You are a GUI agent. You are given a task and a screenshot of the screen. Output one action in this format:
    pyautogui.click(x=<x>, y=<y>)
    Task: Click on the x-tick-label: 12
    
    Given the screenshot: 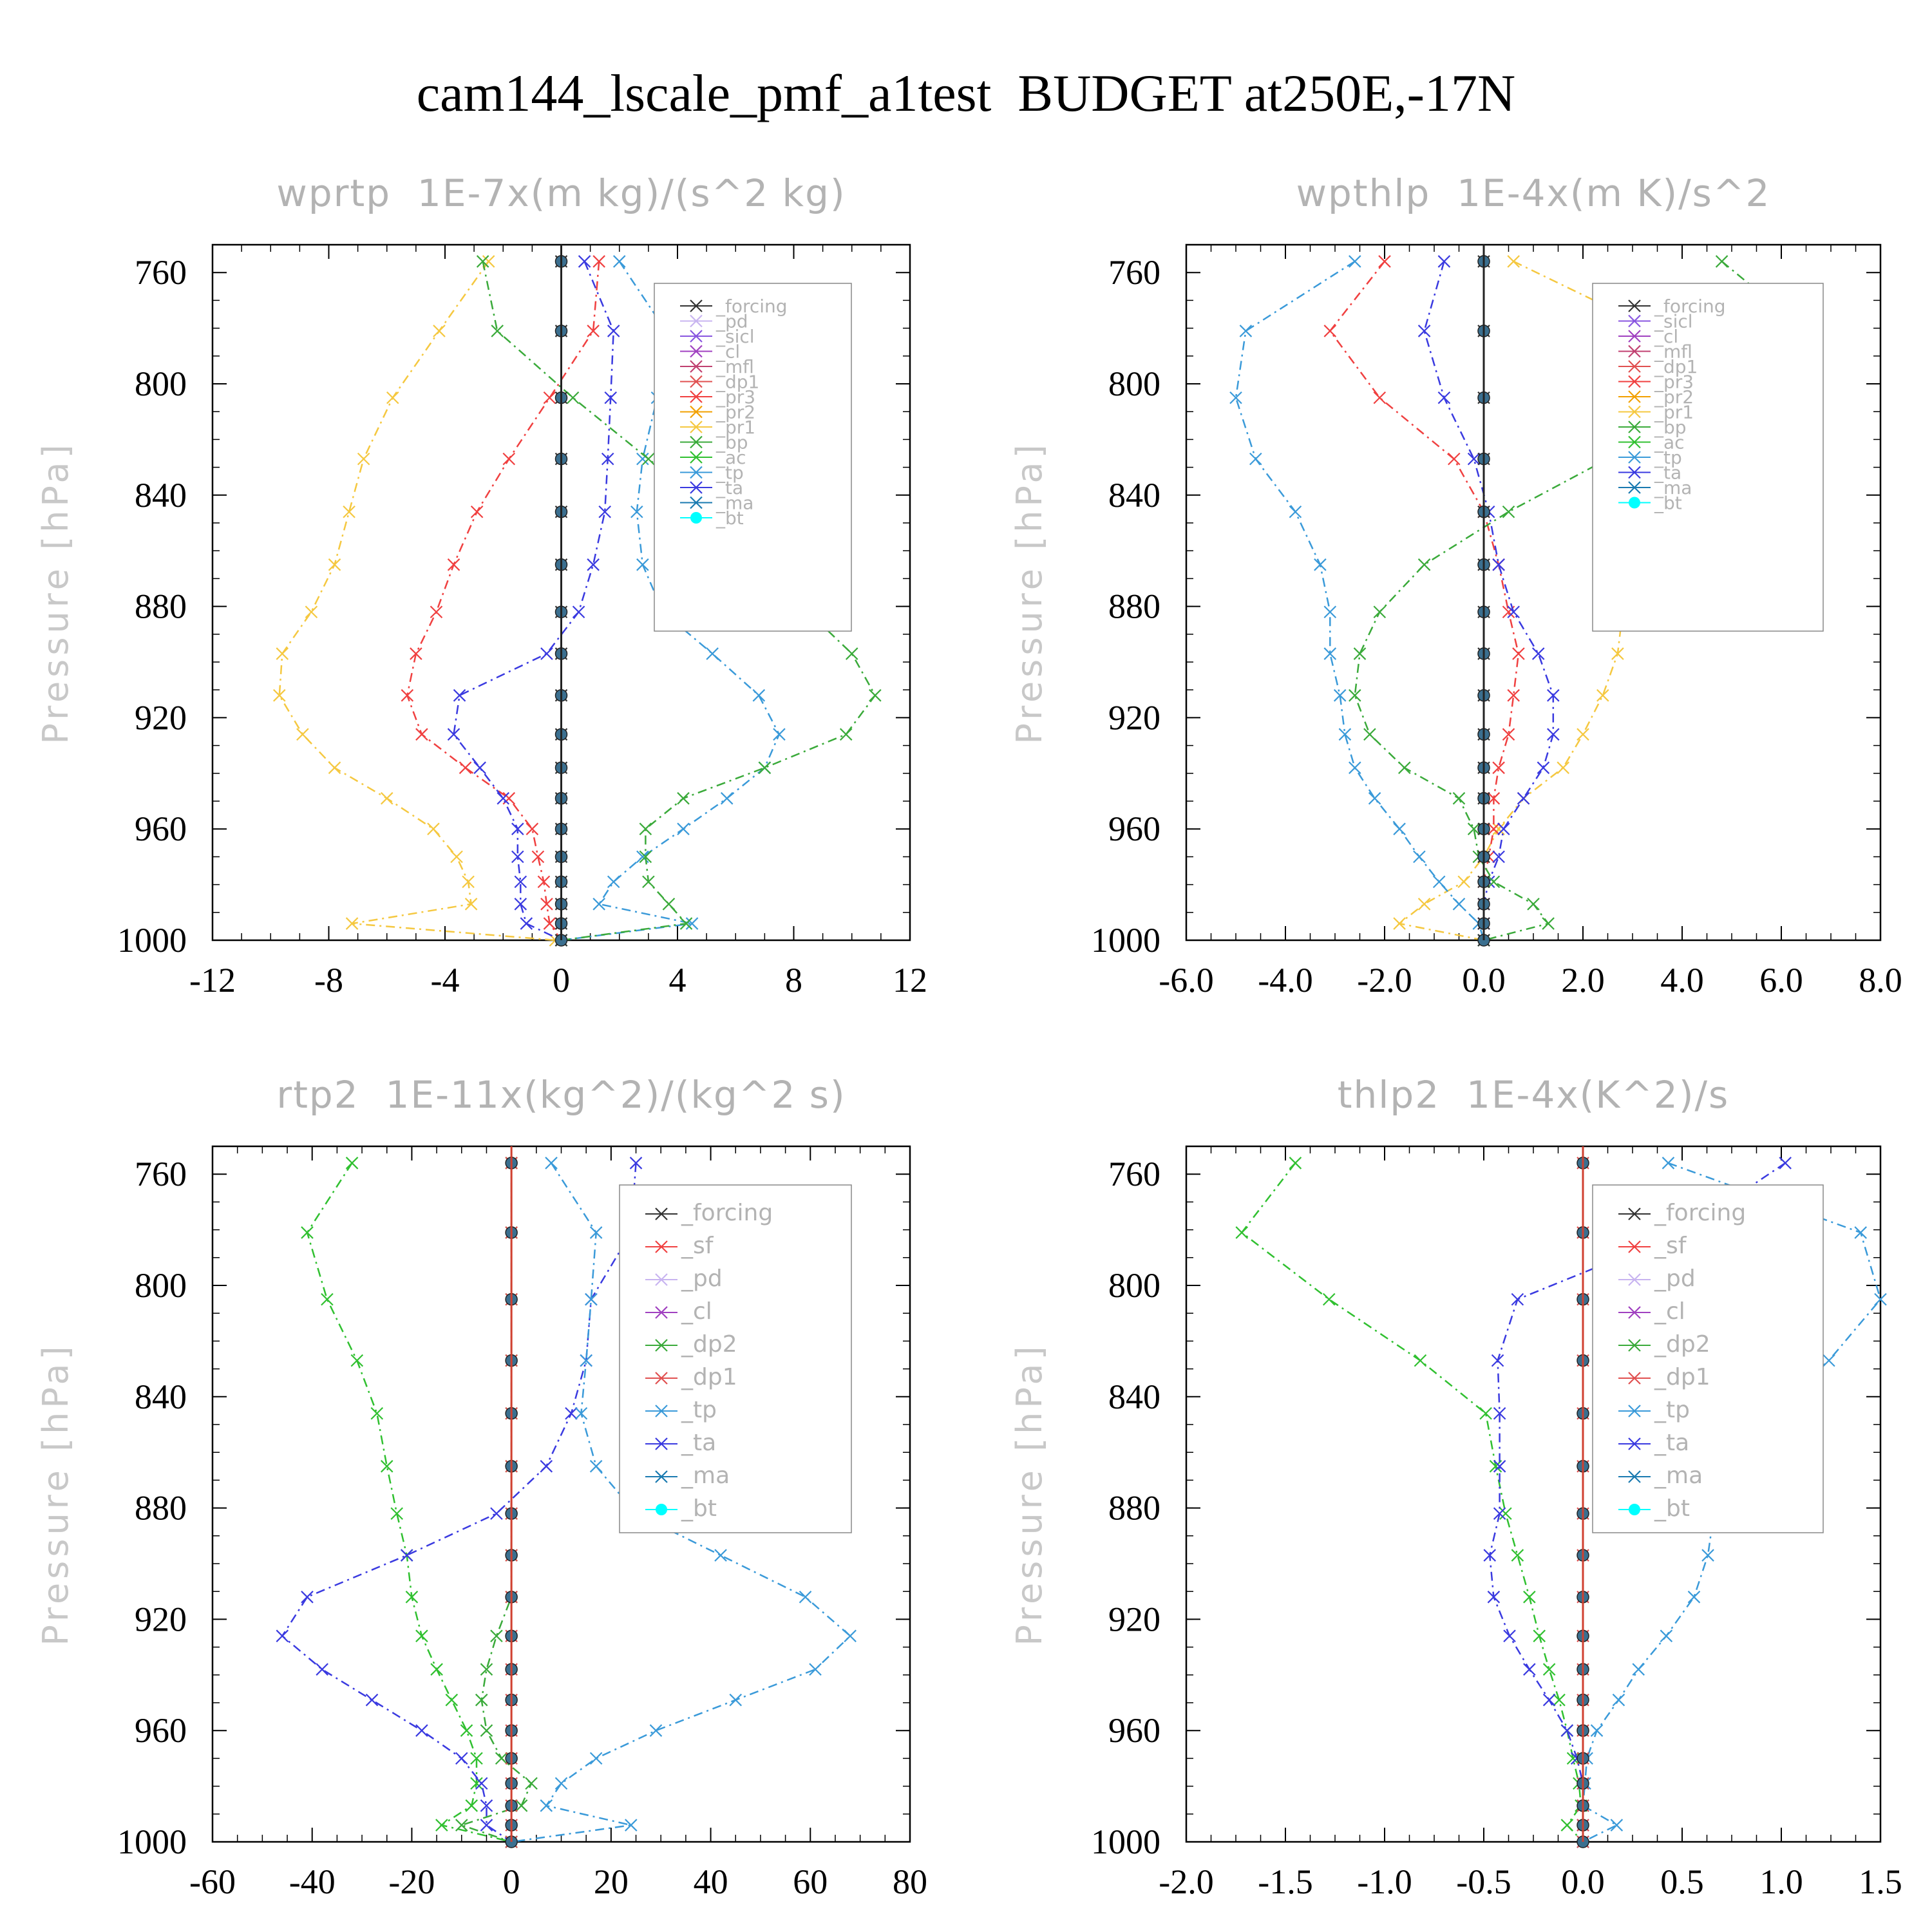 What is the action you would take?
    pyautogui.click(x=910, y=980)
    